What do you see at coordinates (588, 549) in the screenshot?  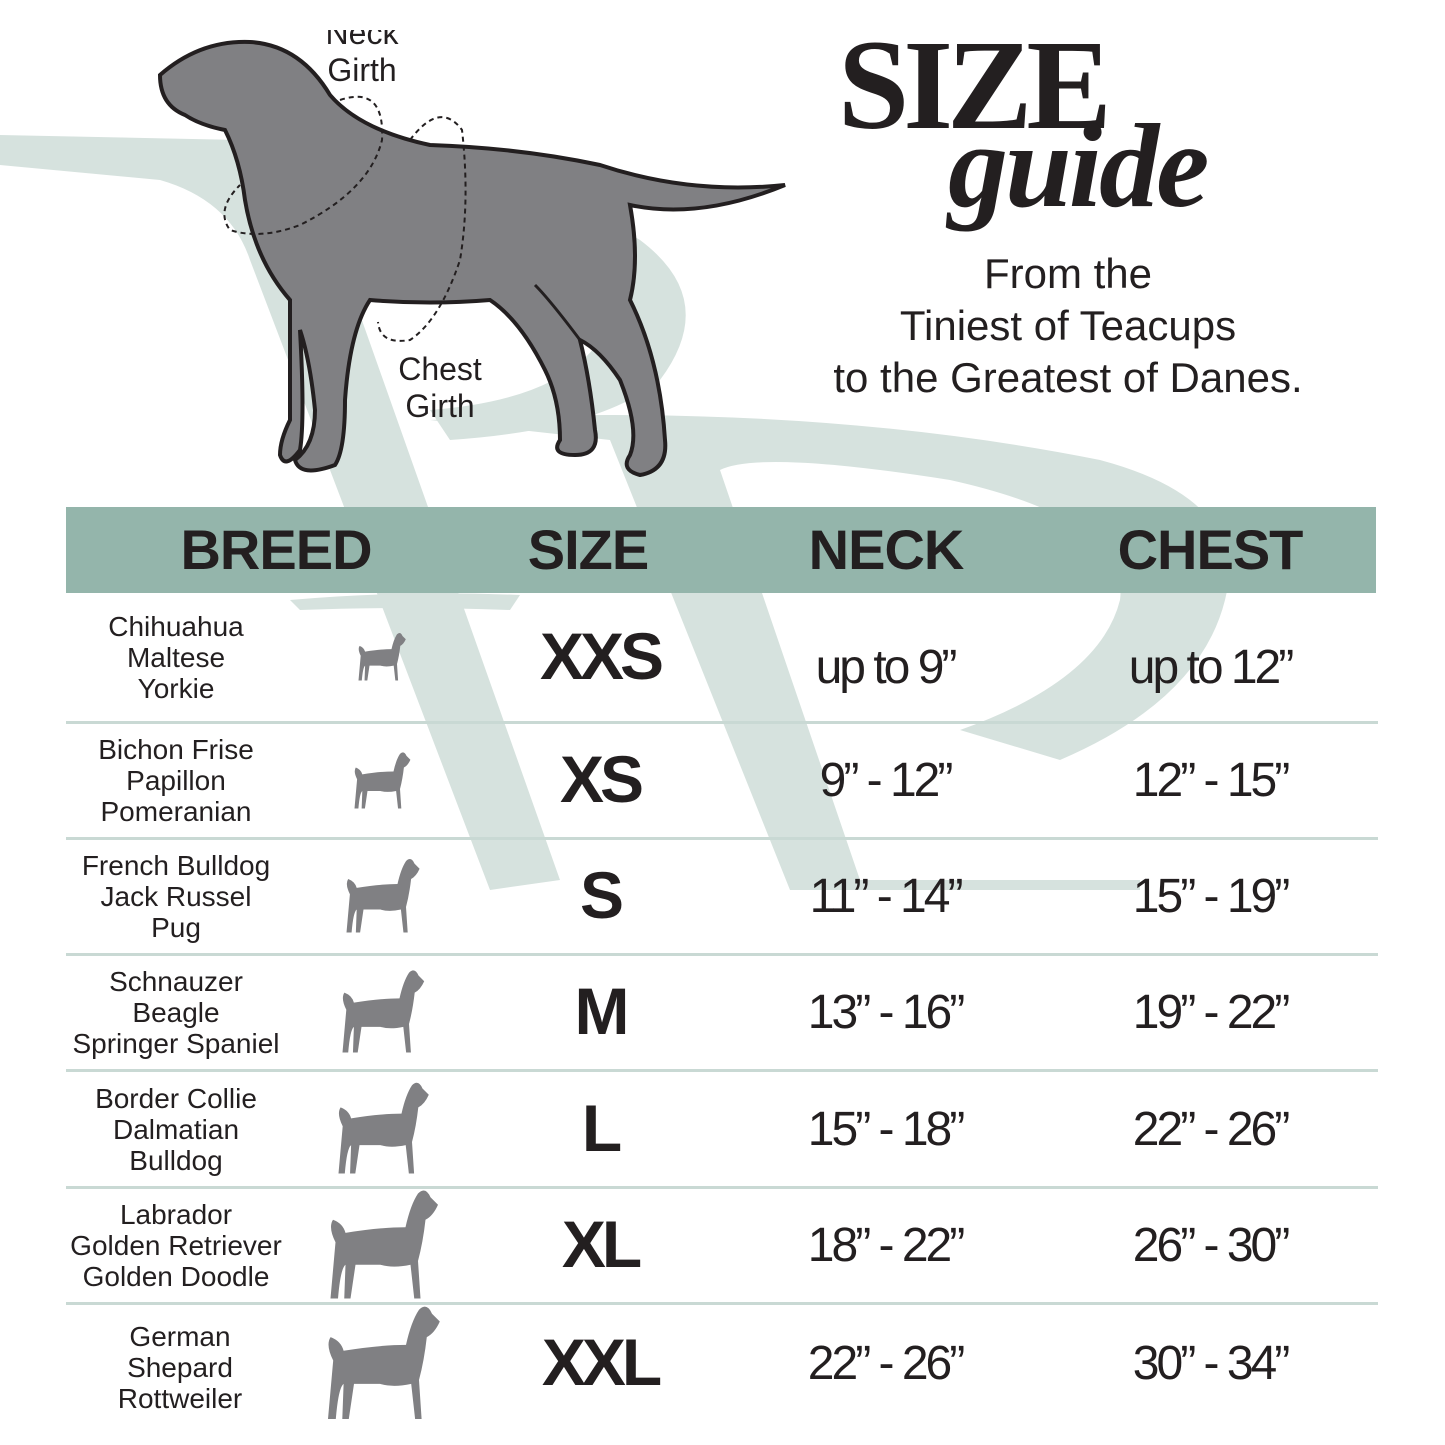 I see `header-size: SIZE` at bounding box center [588, 549].